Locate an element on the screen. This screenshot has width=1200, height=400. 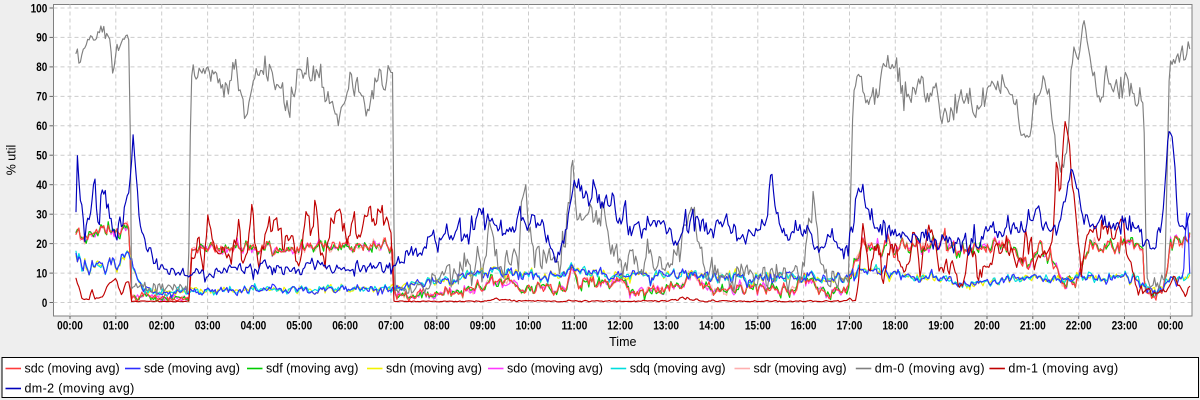
svg-text: dm-2 (moving avg) is located at coordinates (80, 389).